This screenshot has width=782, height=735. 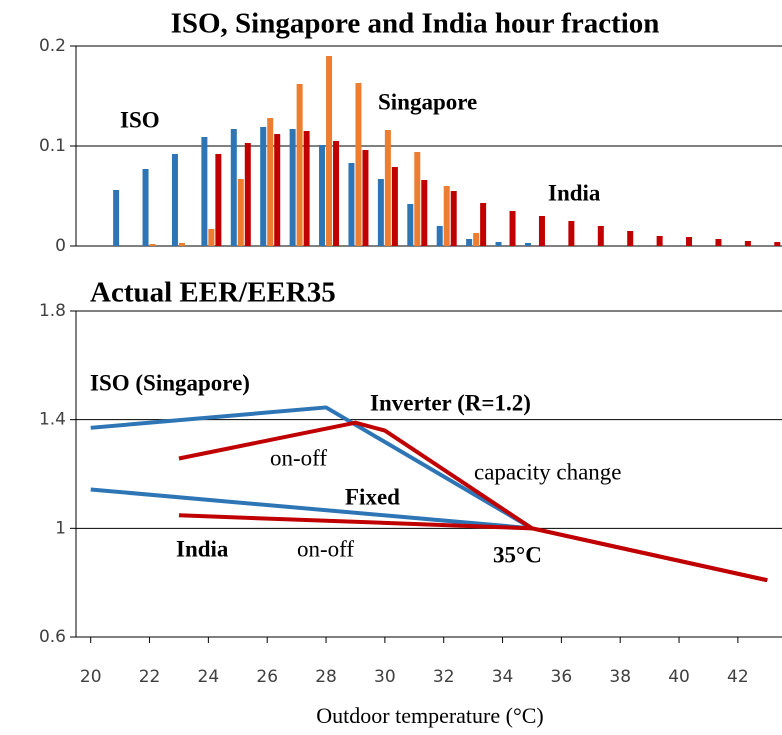 What do you see at coordinates (52, 420) in the screenshot?
I see `y-tick-label: 1.4` at bounding box center [52, 420].